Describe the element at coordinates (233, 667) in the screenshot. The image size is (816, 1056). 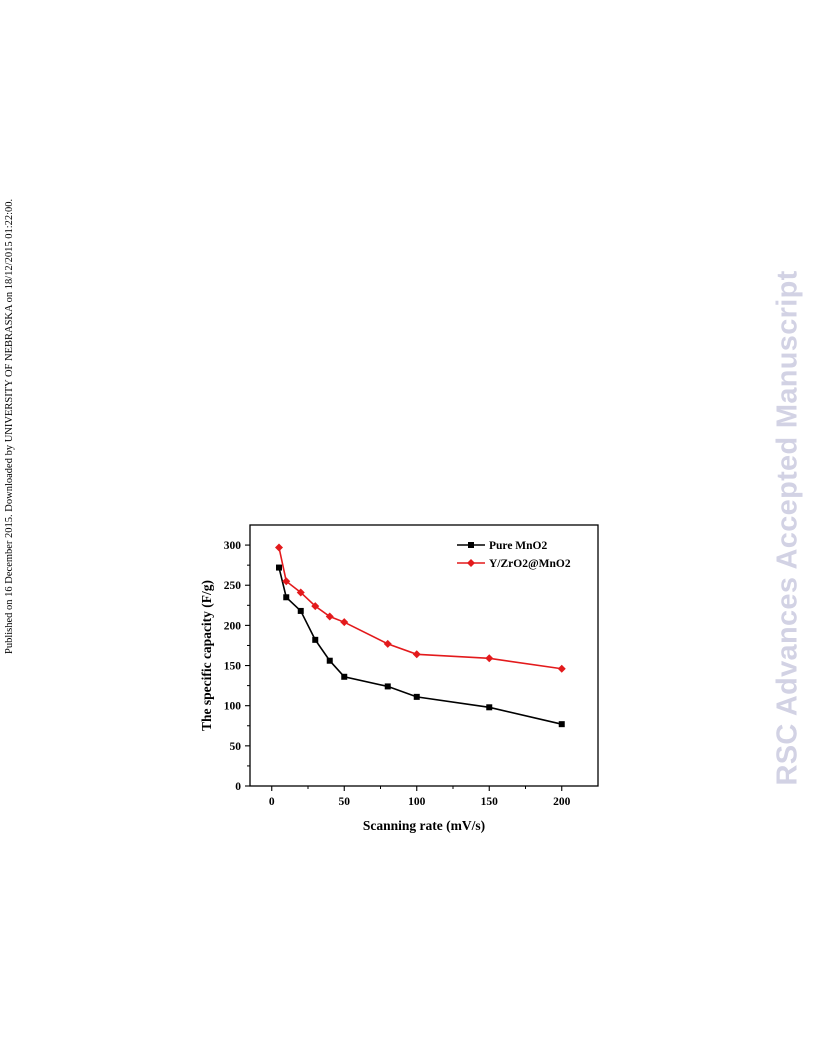
I see `y-tick-label: 150` at that location.